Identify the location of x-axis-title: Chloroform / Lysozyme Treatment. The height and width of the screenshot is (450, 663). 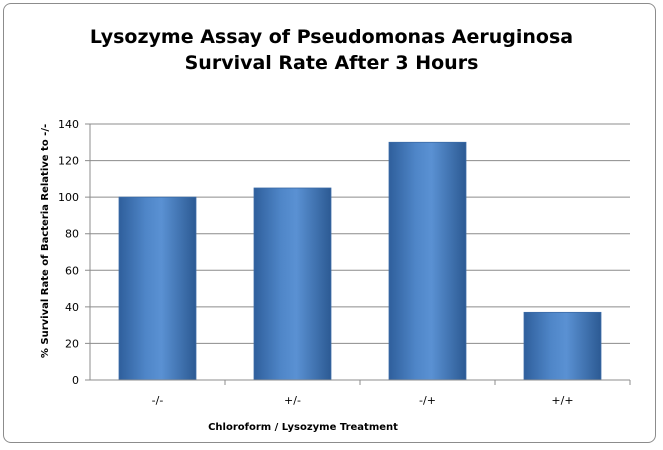
(303, 427).